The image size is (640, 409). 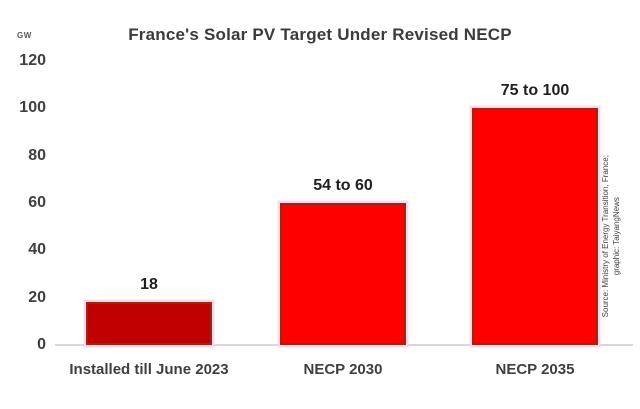 What do you see at coordinates (343, 185) in the screenshot?
I see `bar-value-label: 54 to 60` at bounding box center [343, 185].